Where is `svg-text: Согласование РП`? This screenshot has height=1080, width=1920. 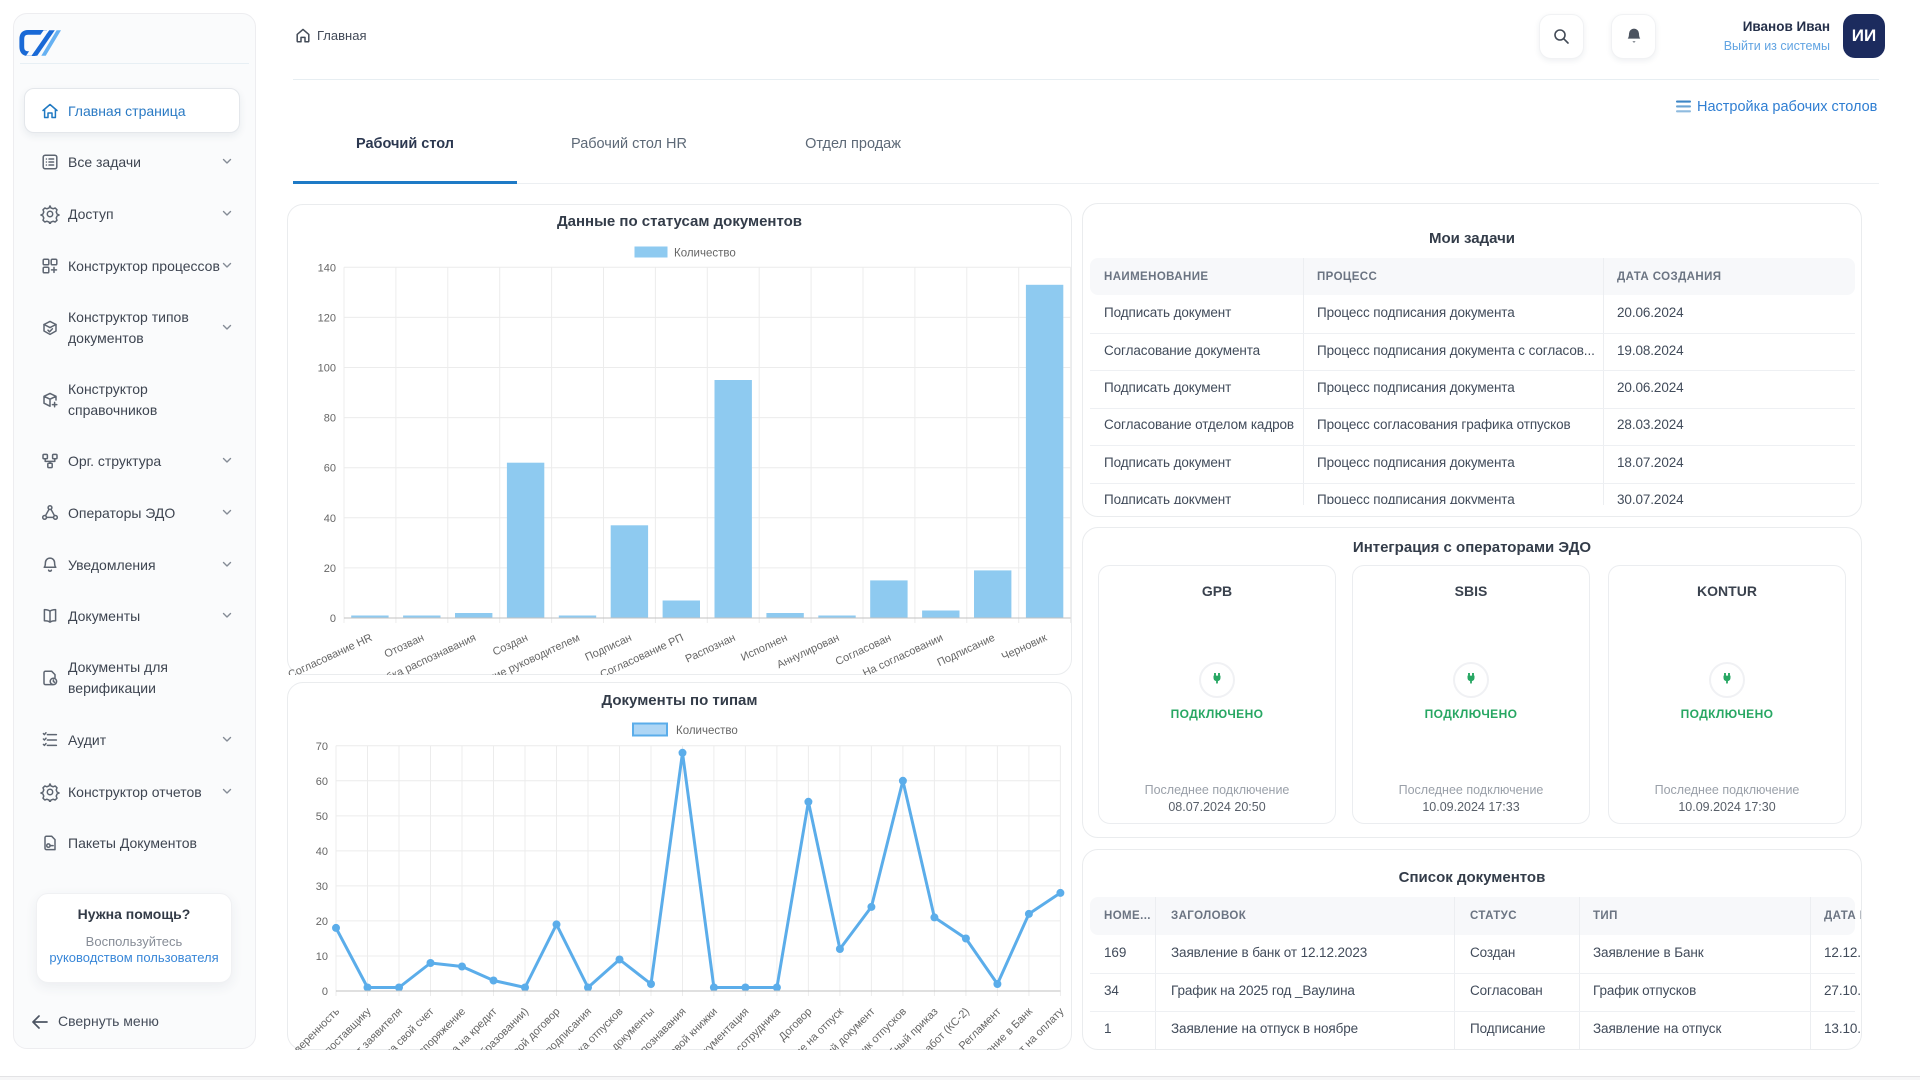
svg-text: Согласование РП is located at coordinates (641, 653).